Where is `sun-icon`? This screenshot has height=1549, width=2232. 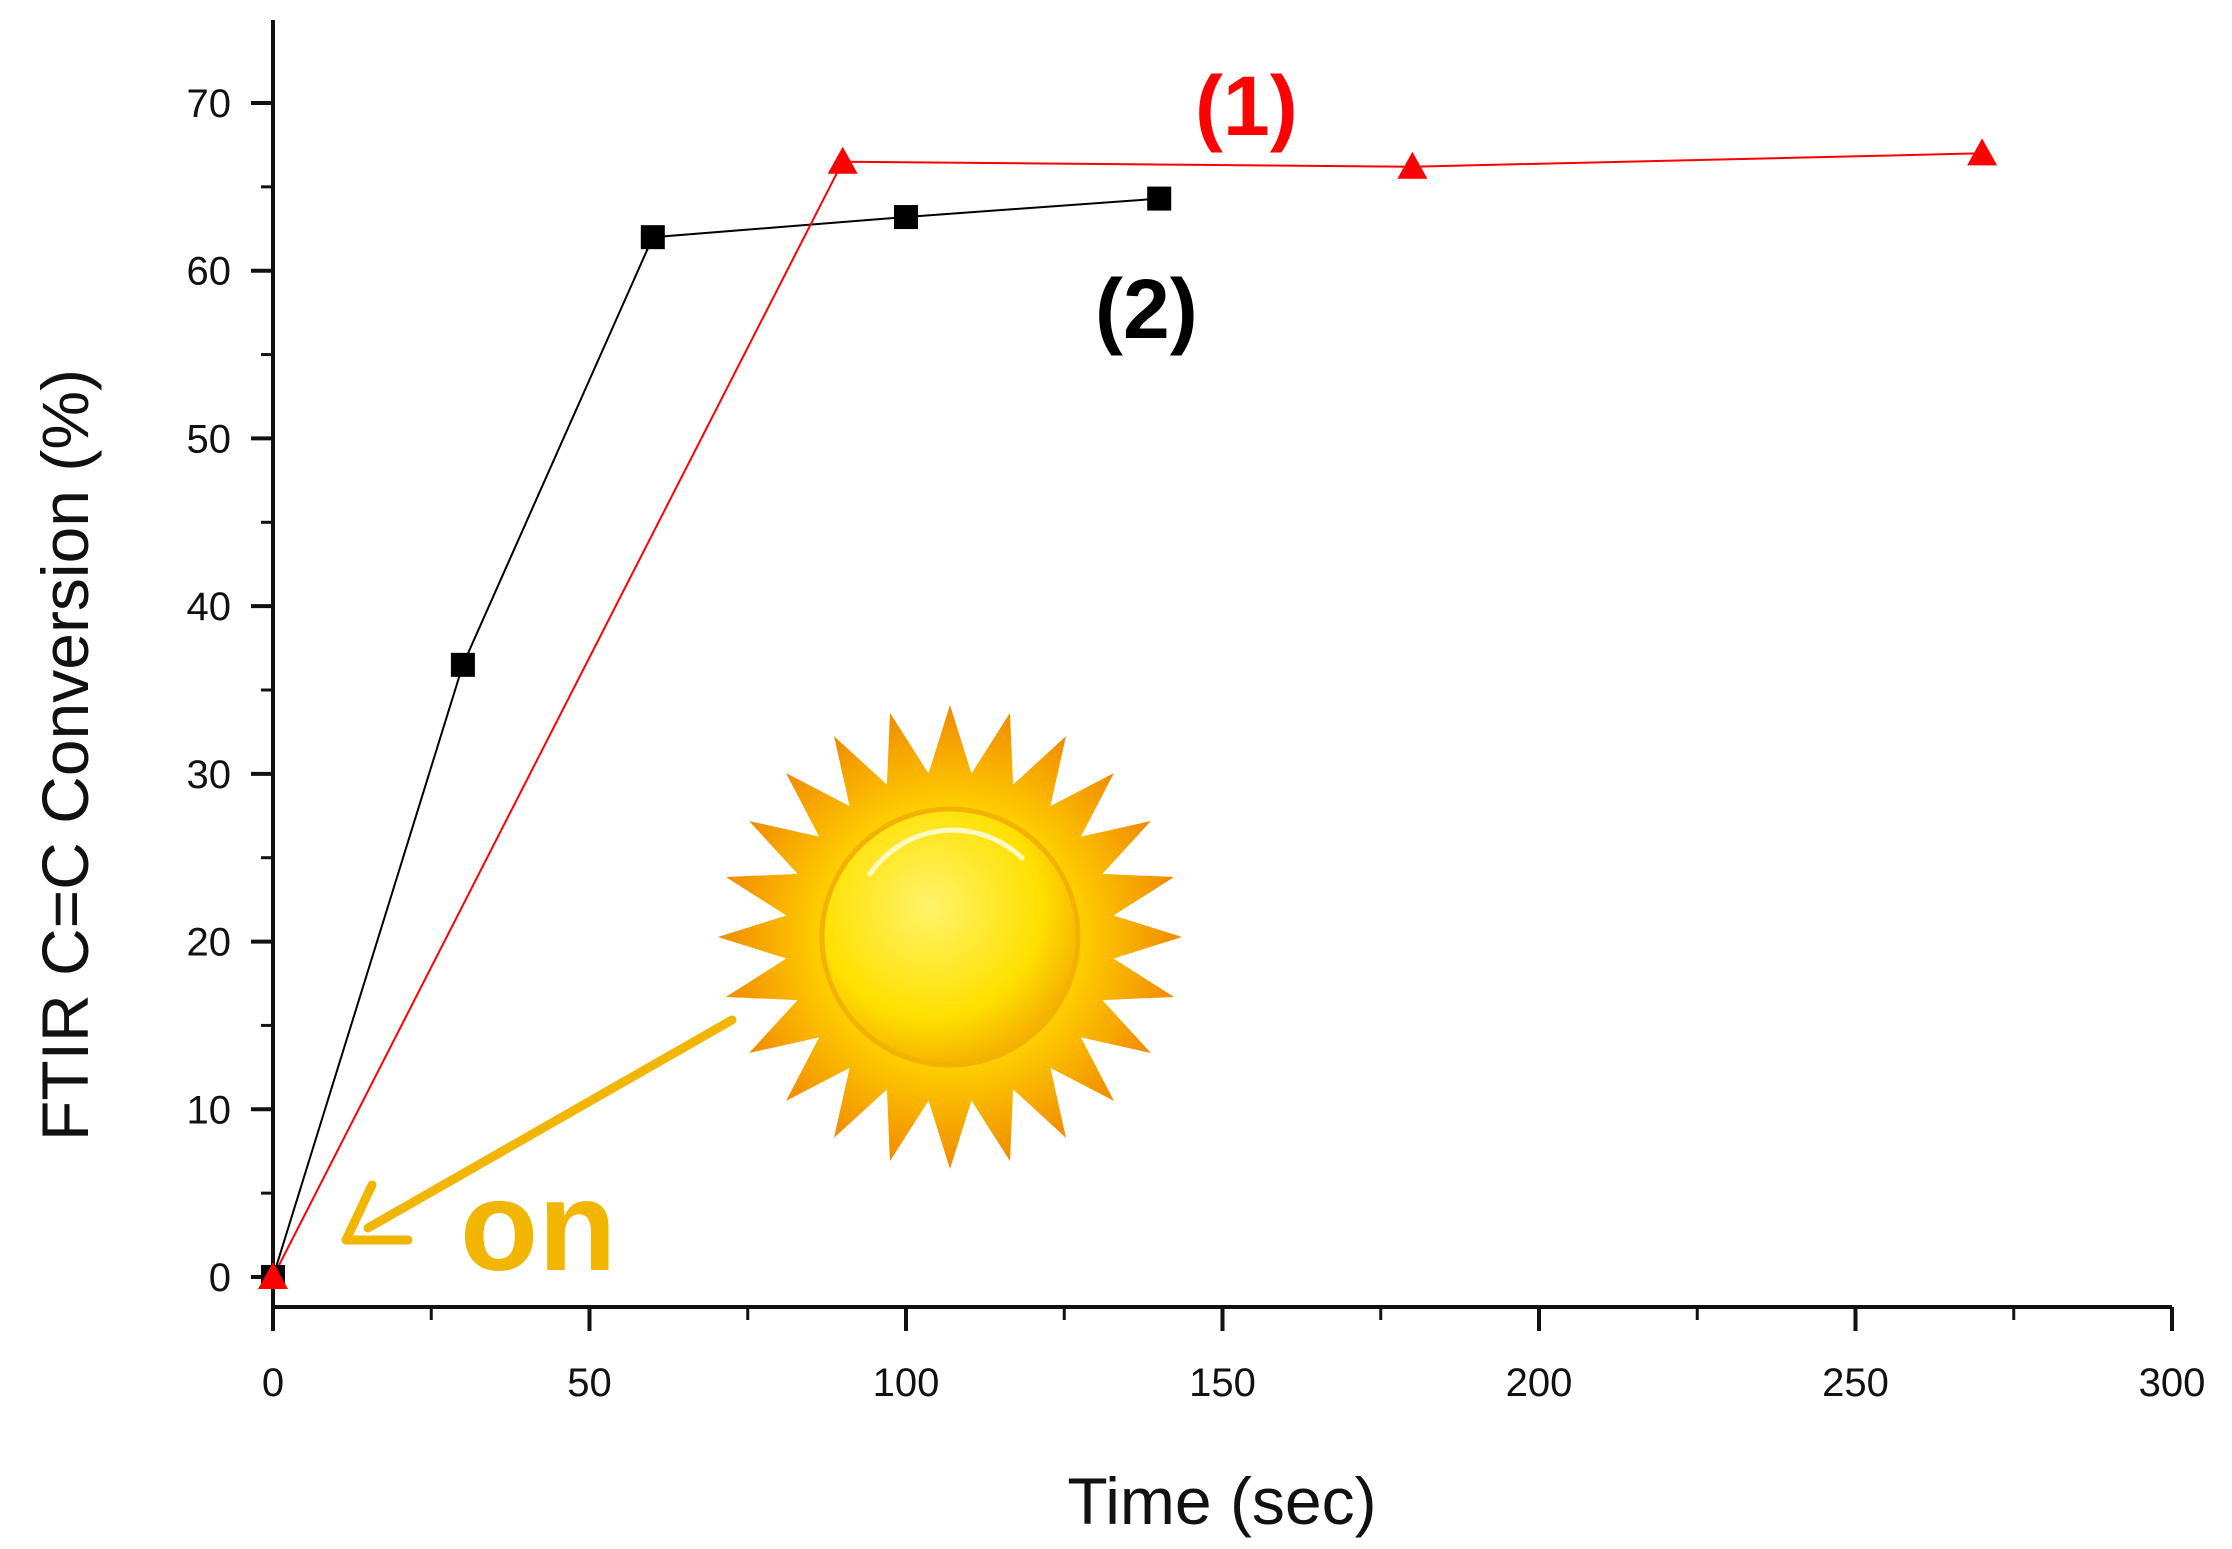
sun-icon is located at coordinates (950, 937).